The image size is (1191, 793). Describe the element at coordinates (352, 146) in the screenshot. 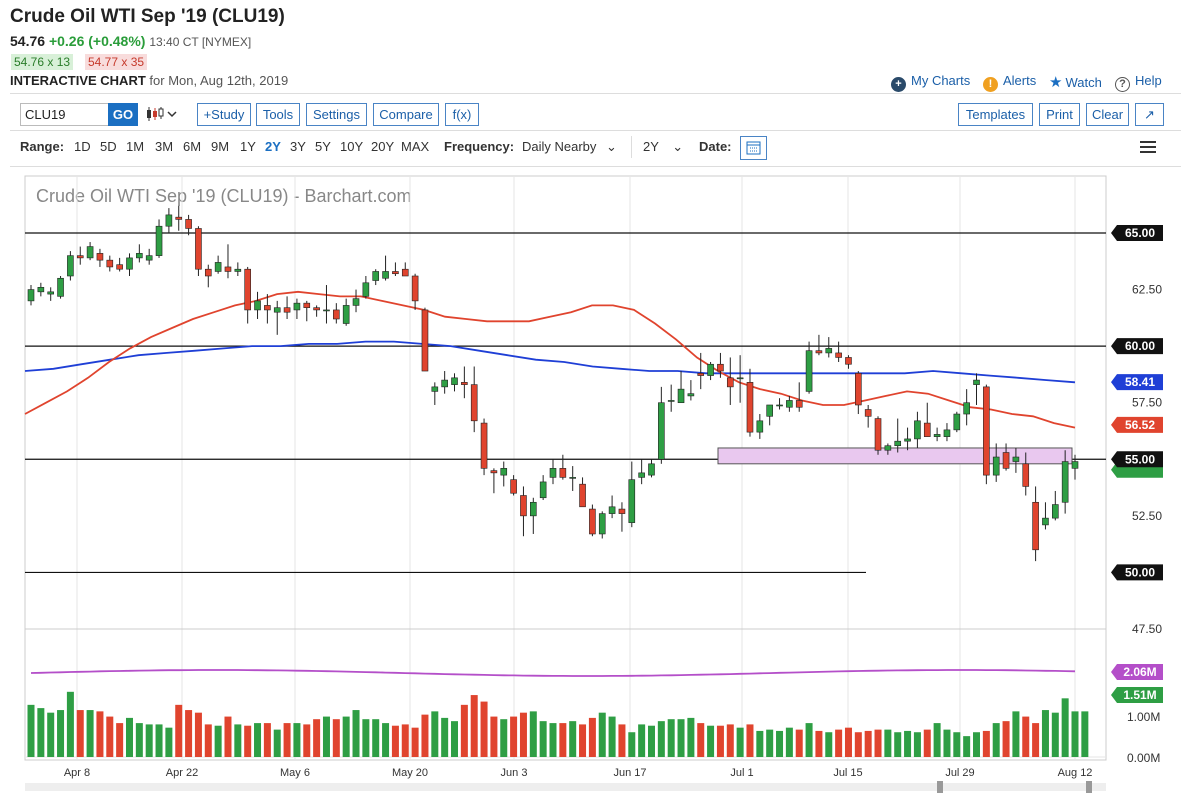

I see `range-option-10y: 10Y` at that location.